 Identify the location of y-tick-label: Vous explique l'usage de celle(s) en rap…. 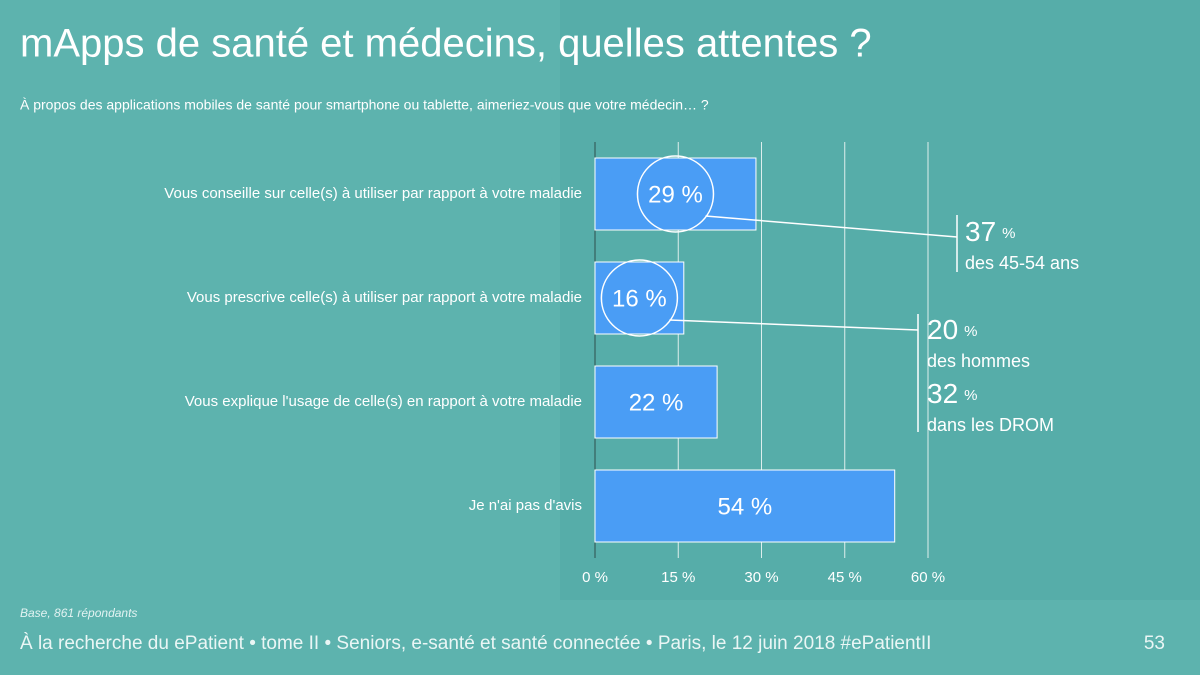
(383, 401).